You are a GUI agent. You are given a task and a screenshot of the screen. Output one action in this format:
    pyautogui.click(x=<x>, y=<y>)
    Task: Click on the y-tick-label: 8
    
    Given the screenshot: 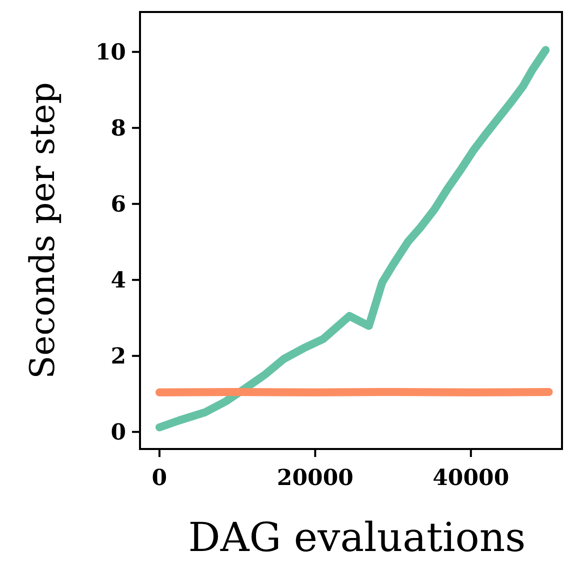 What is the action you would take?
    pyautogui.click(x=118, y=129)
    